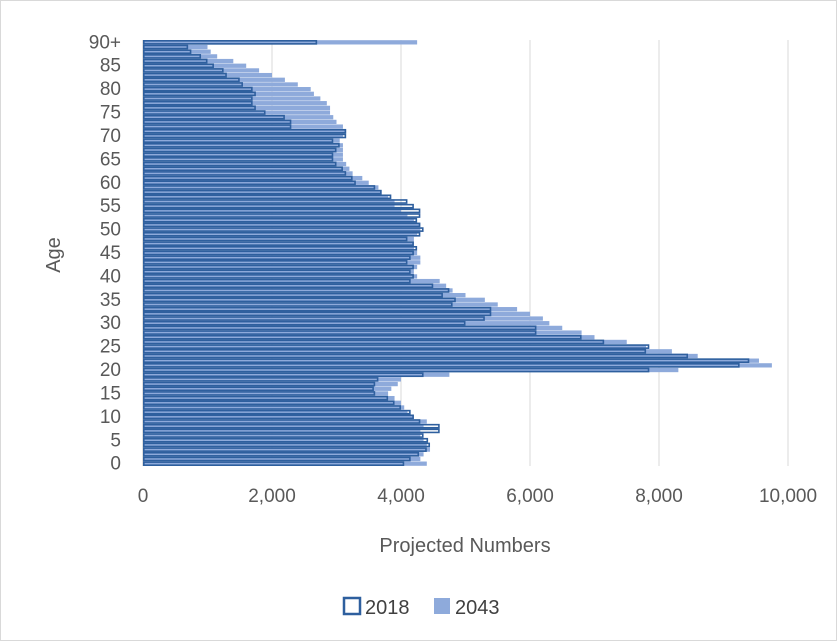  What do you see at coordinates (110, 323) in the screenshot?
I see `y-tick-label-6: 30` at bounding box center [110, 323].